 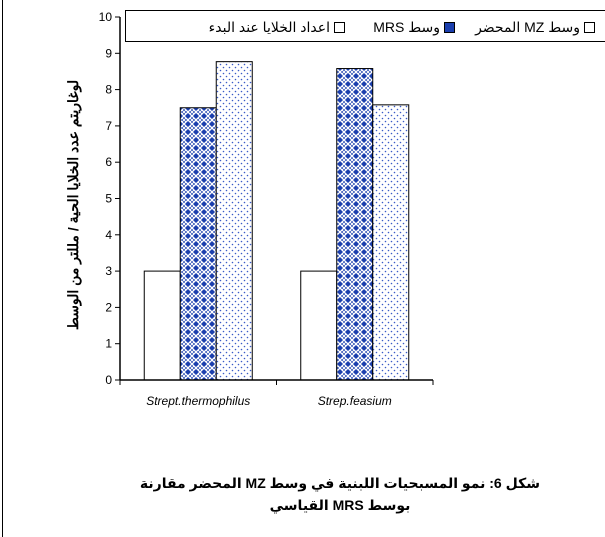 I want to click on dots-swatch-icon, so click(x=589, y=27).